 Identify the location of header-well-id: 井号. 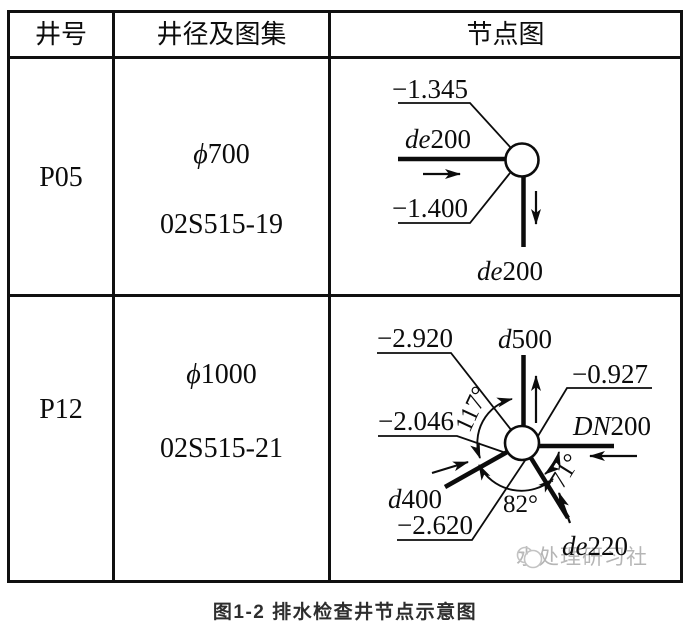
(60, 34).